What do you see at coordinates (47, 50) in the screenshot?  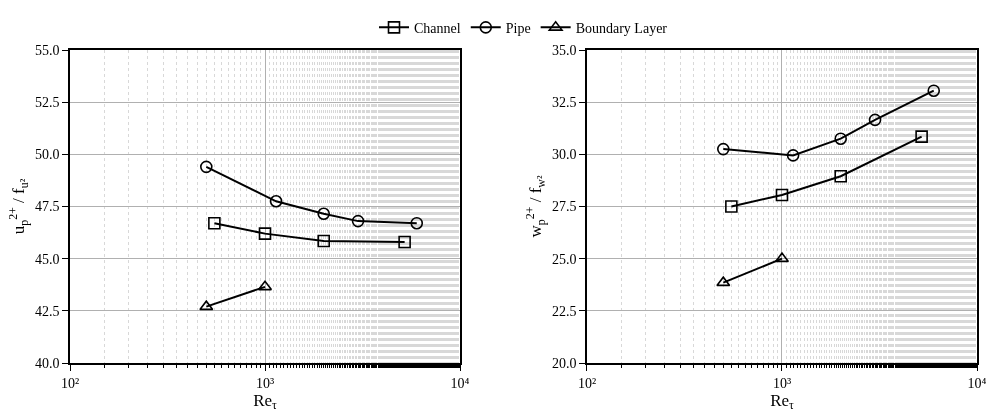 I see `y-tick-label: 55.0` at bounding box center [47, 50].